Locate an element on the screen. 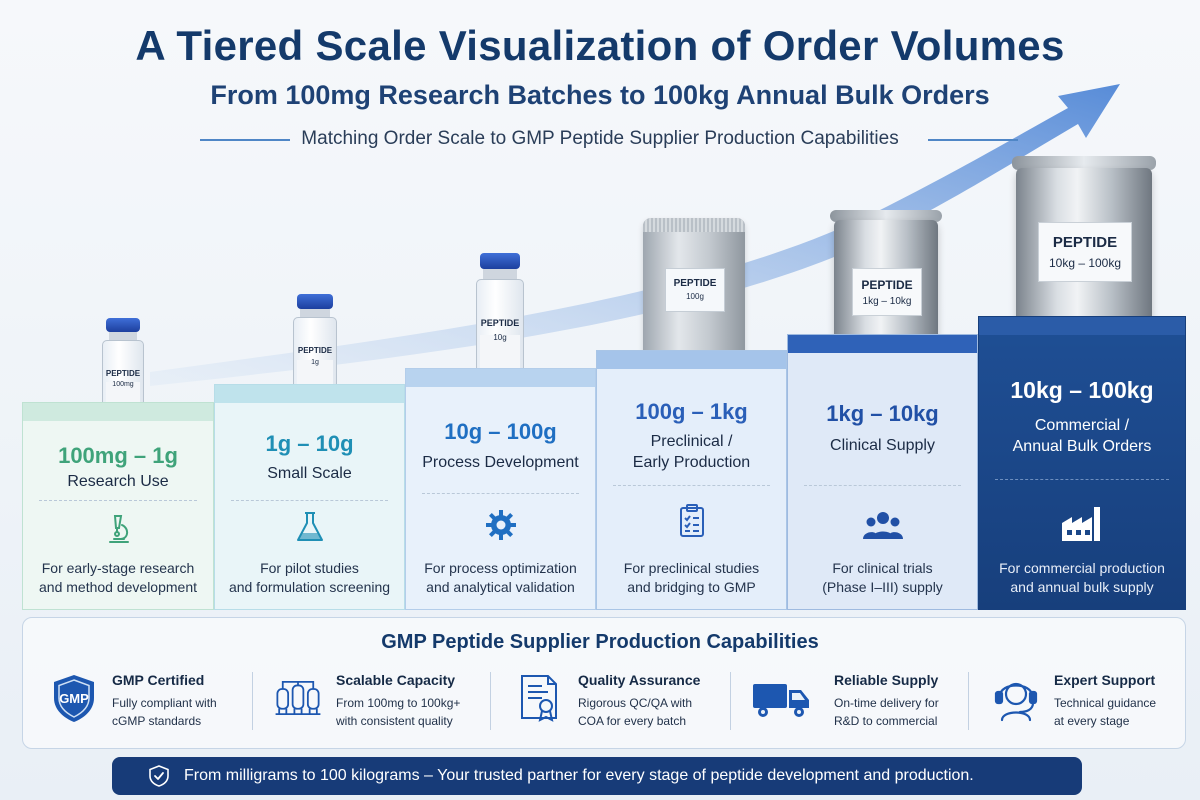 This screenshot has height=800, width=1200. microscope-icon is located at coordinates (119, 529).